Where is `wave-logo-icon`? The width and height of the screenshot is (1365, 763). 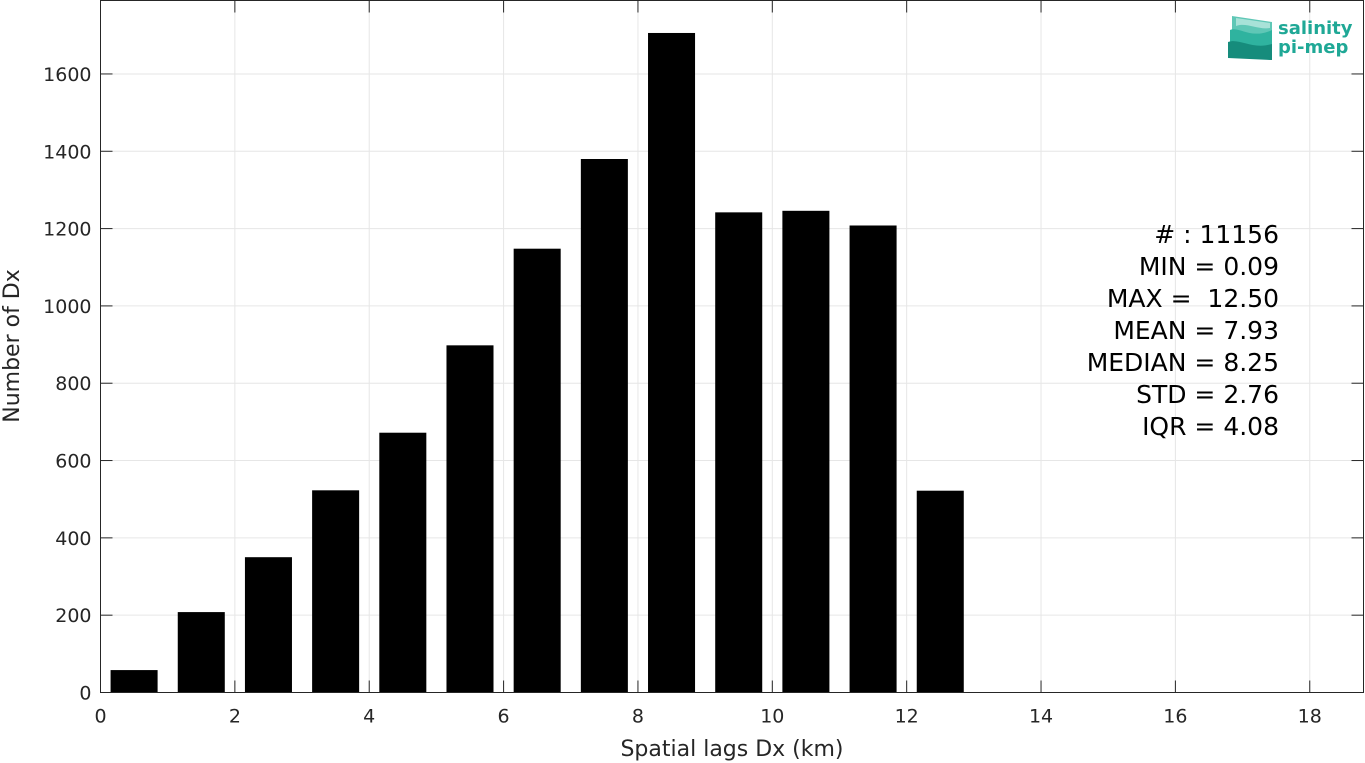 wave-logo-icon is located at coordinates (1250, 38).